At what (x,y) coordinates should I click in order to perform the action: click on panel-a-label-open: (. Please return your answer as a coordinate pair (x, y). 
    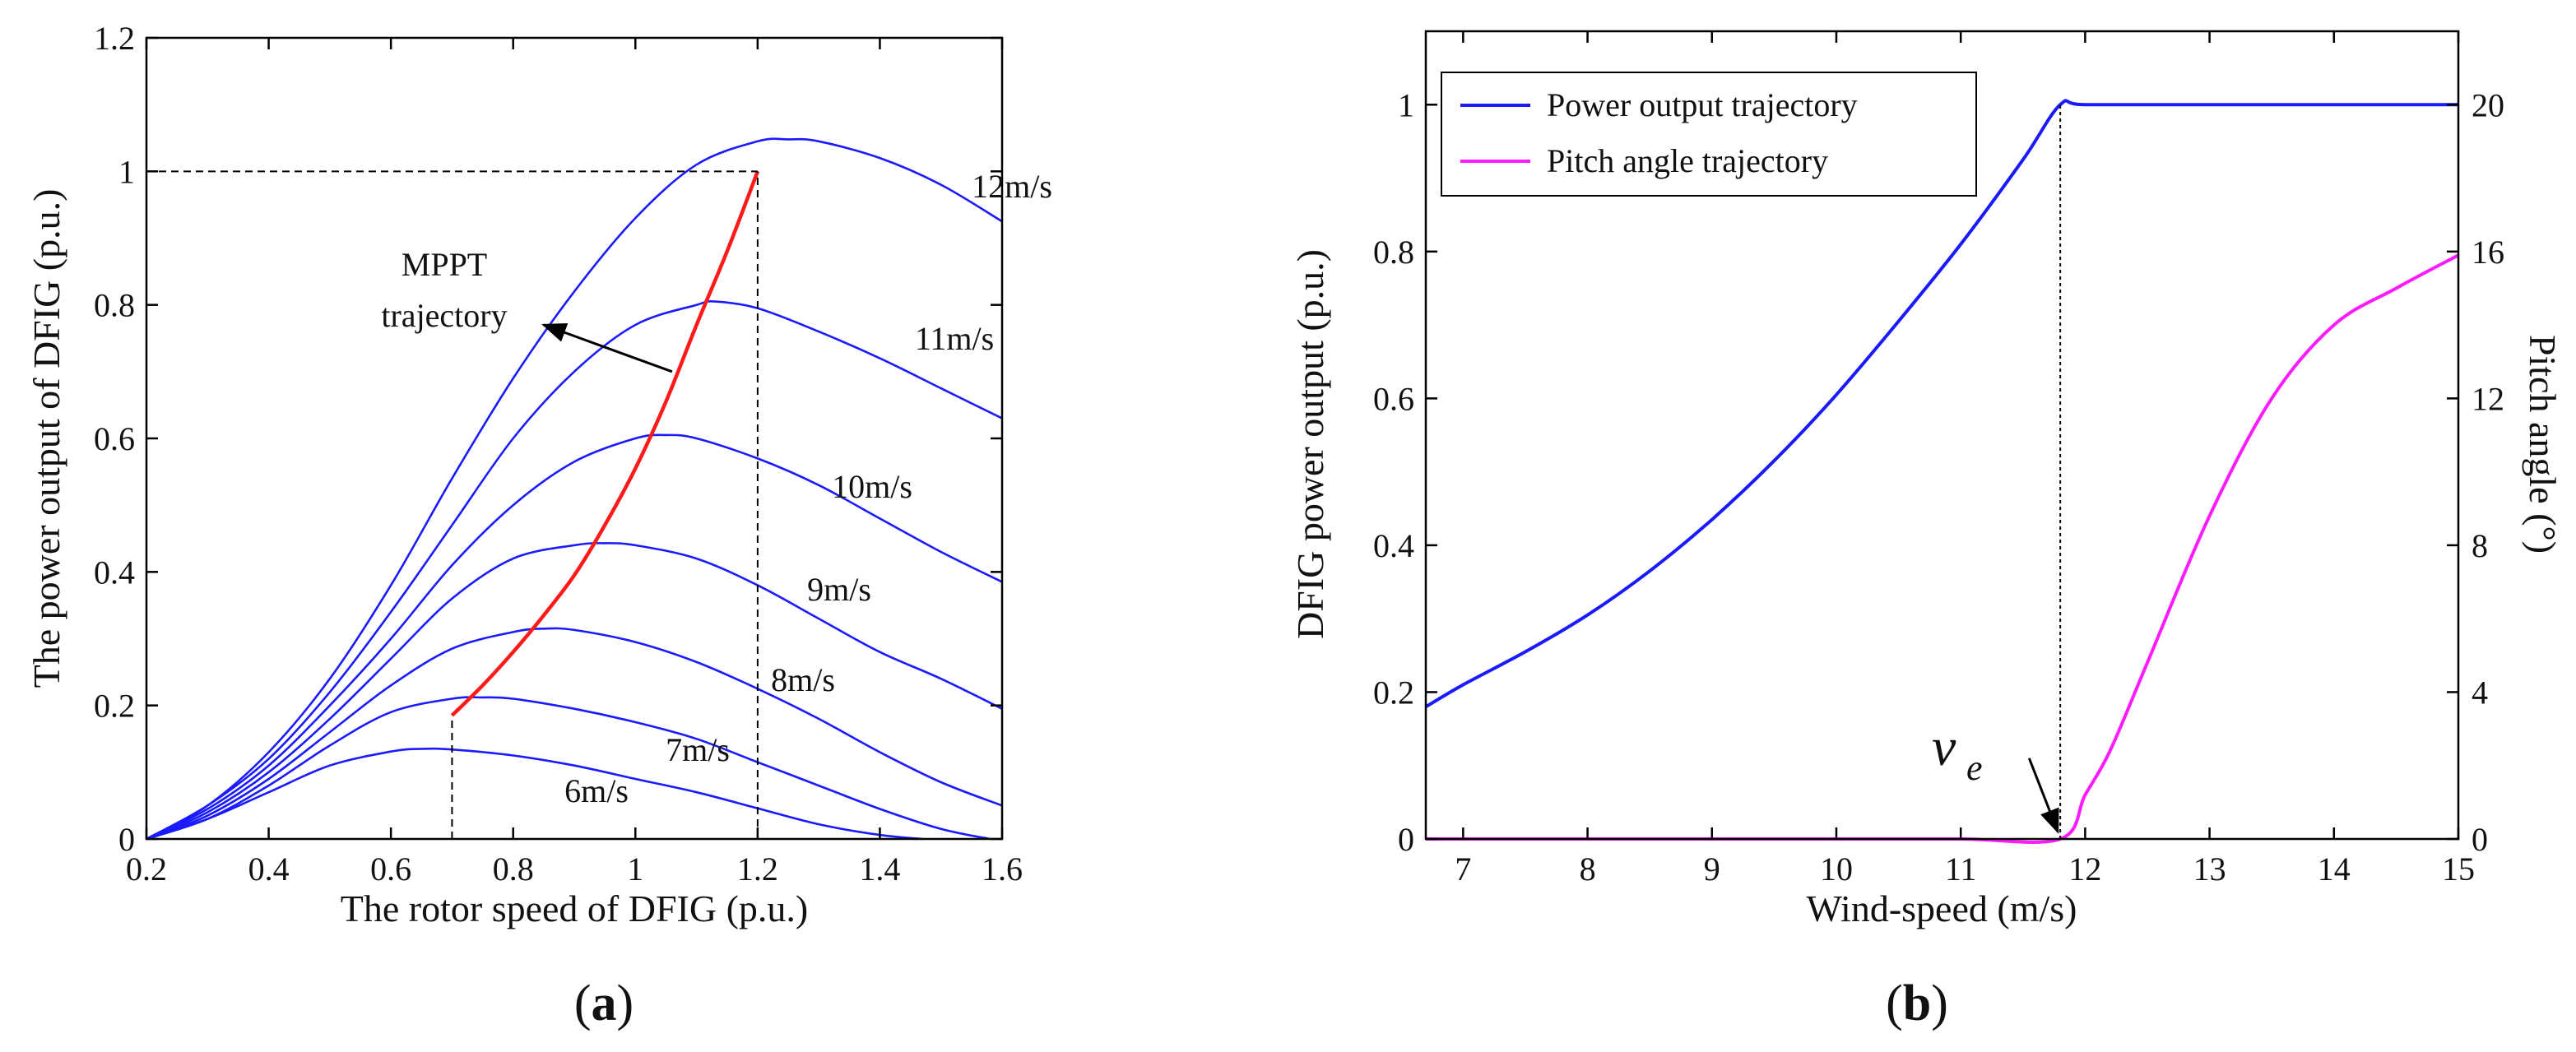
    Looking at the image, I should click on (583, 1003).